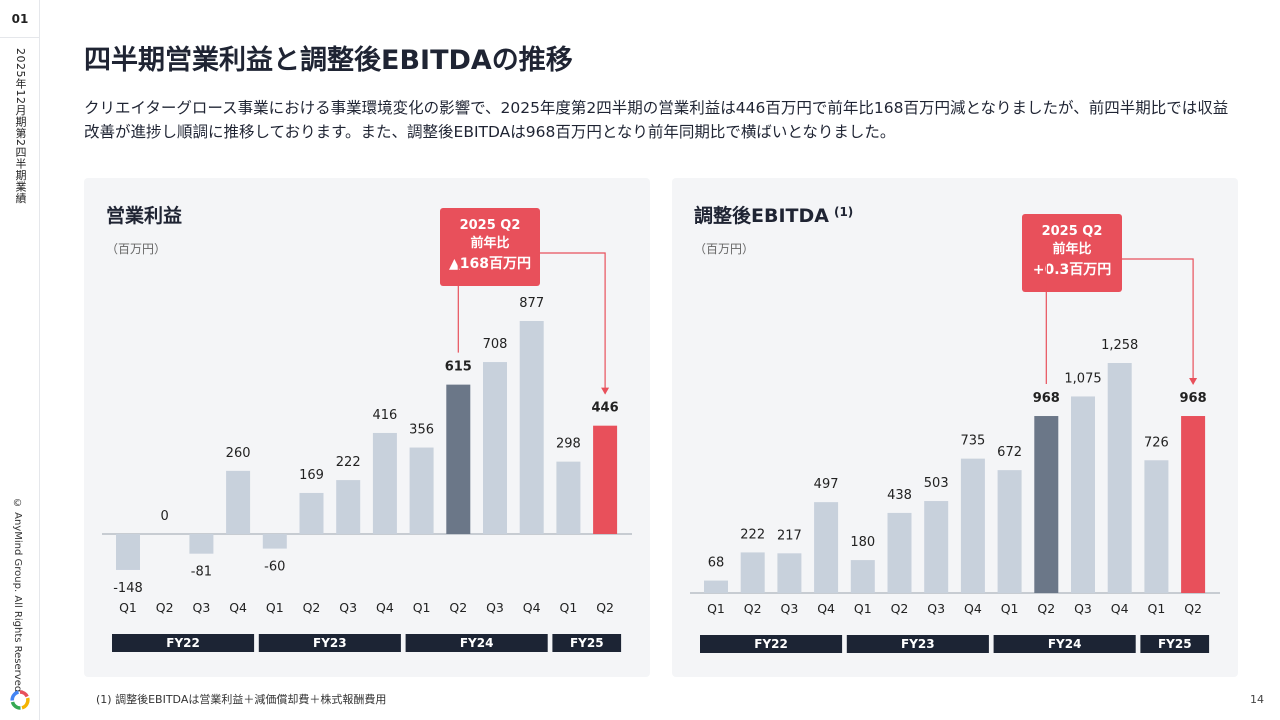 This screenshot has width=1280, height=720. I want to click on data-label: -81, so click(201, 572).